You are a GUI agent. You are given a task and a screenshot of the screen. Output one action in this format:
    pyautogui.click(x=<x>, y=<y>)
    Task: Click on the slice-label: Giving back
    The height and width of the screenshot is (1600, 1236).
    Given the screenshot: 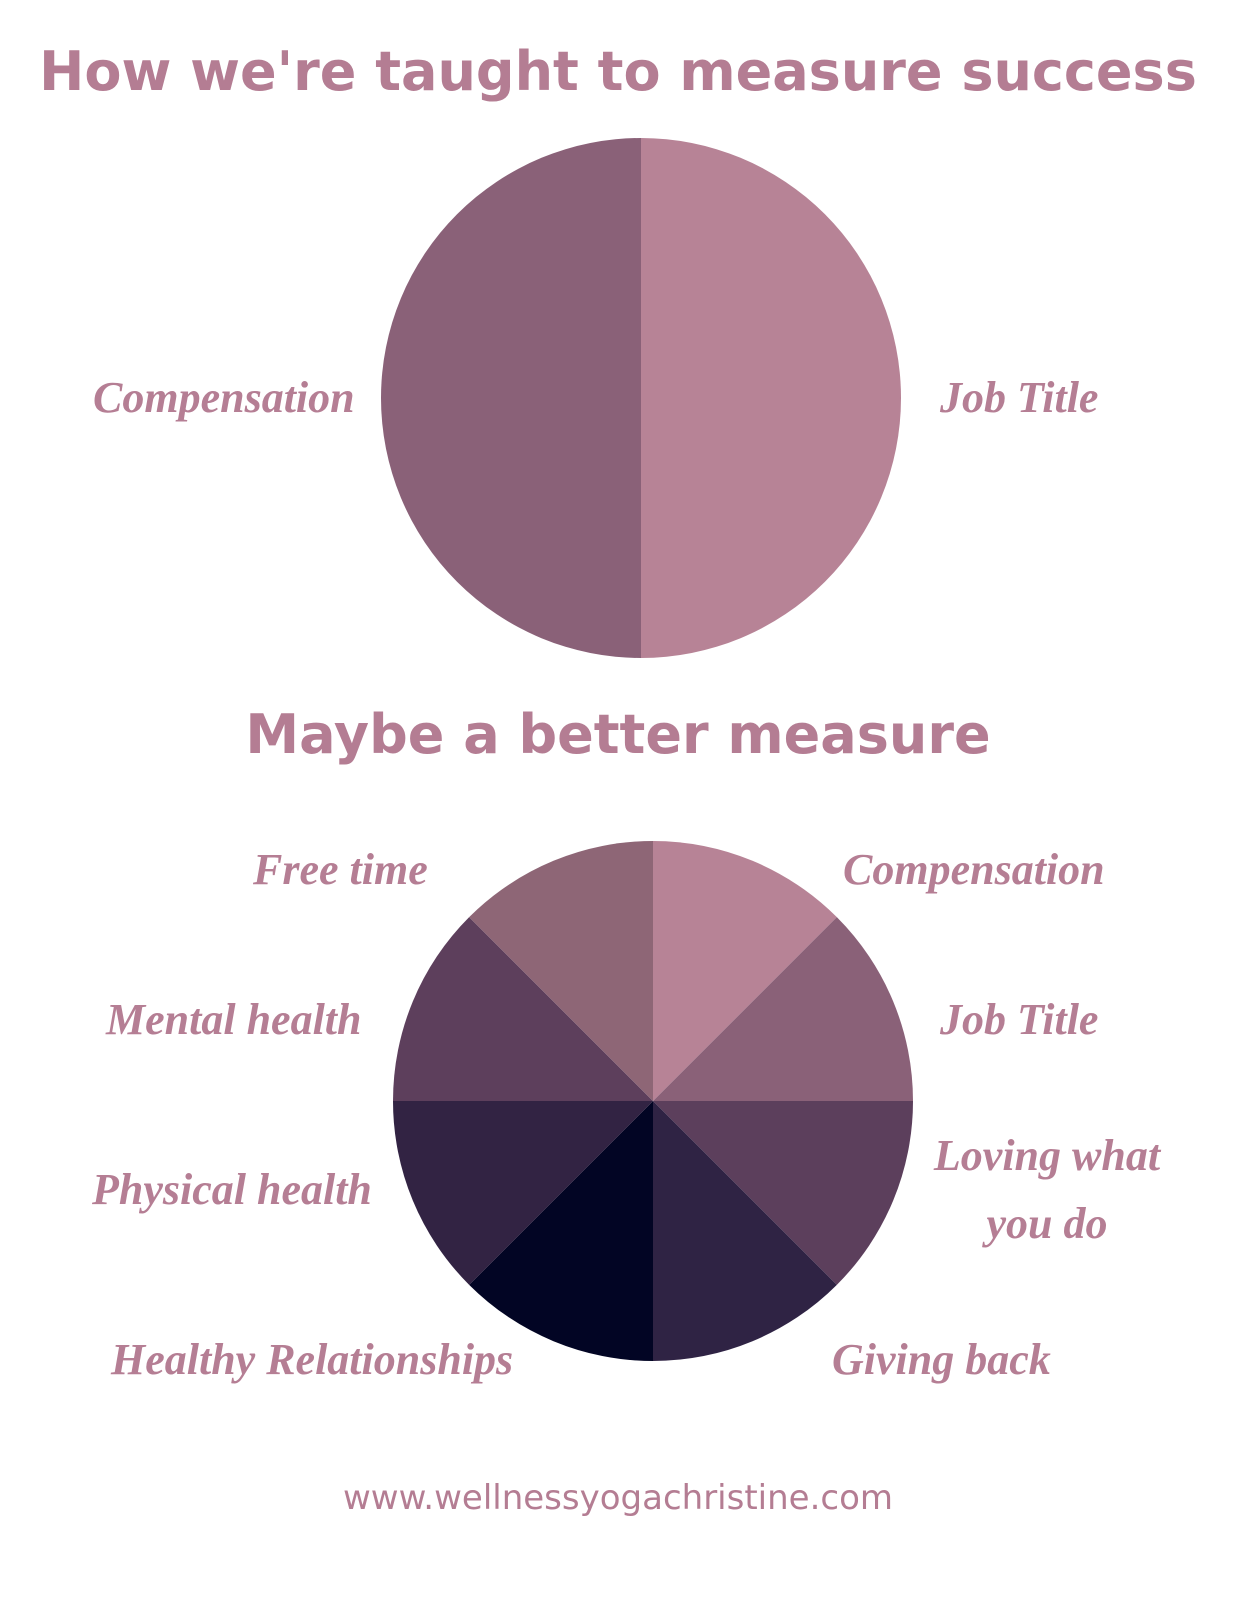 What is the action you would take?
    pyautogui.click(x=941, y=1359)
    